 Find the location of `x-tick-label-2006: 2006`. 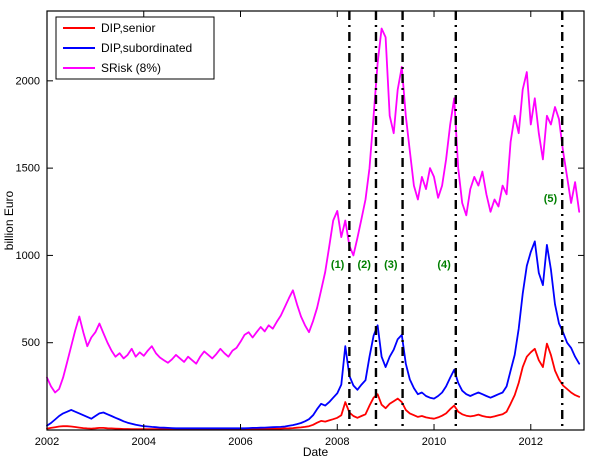

x-tick-label-2006: 2006 is located at coordinates (240, 442).